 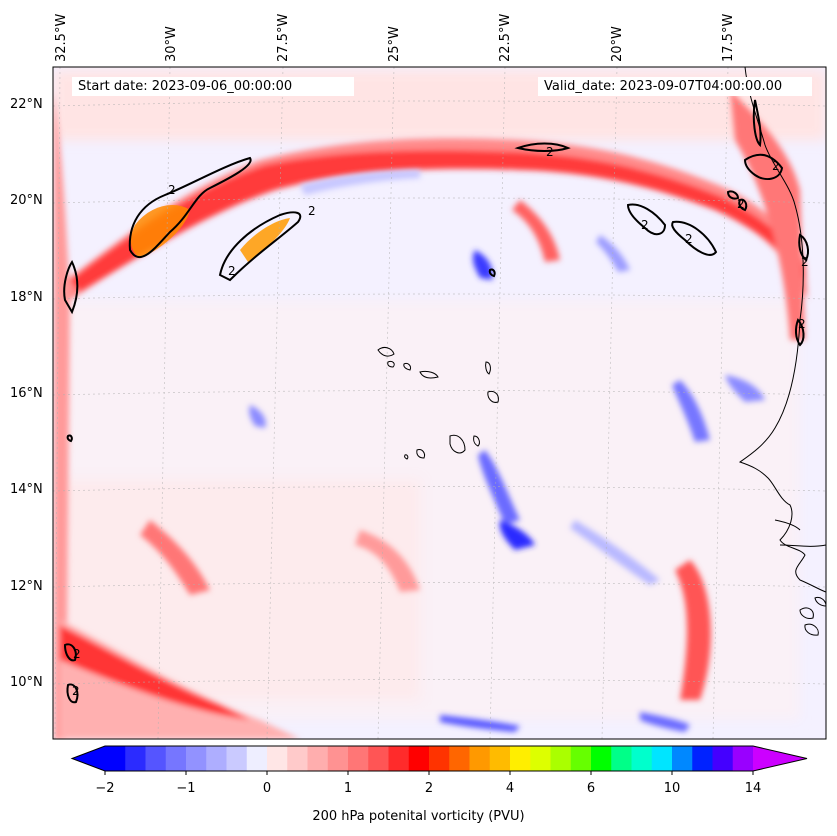 What do you see at coordinates (77, 654) in the screenshot?
I see `contour-label-11: 2` at bounding box center [77, 654].